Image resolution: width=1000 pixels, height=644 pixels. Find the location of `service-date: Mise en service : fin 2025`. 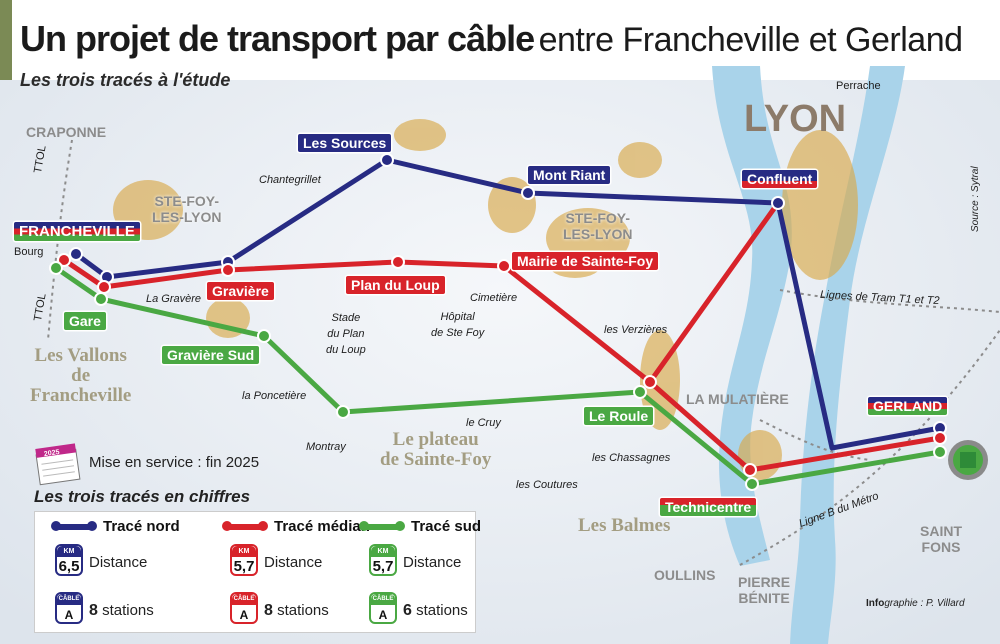

service-date: Mise en service : fin 2025 is located at coordinates (174, 462).